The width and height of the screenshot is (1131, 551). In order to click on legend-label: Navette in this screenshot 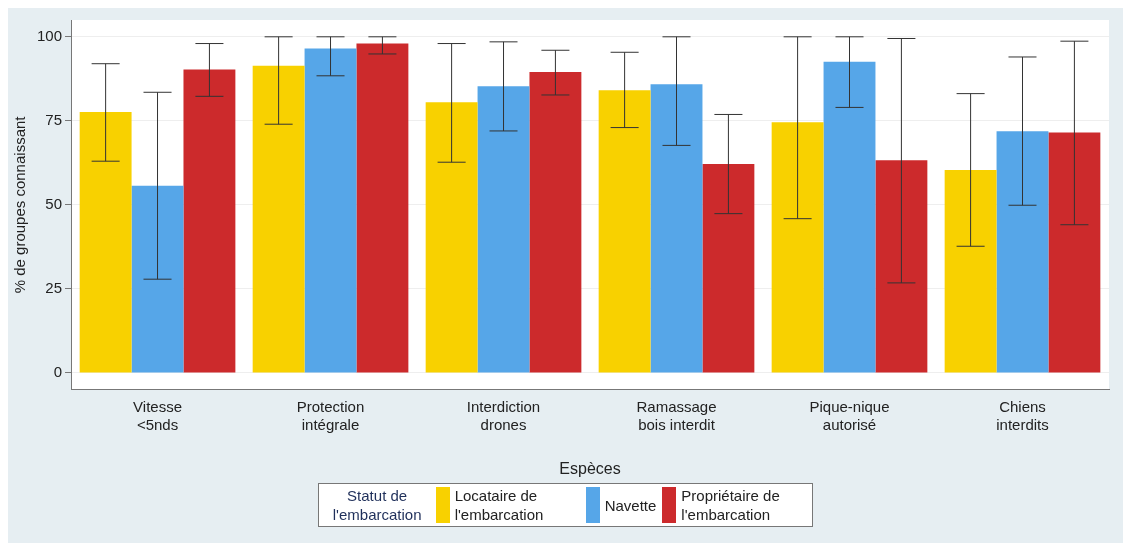, I will do `click(630, 505)`.